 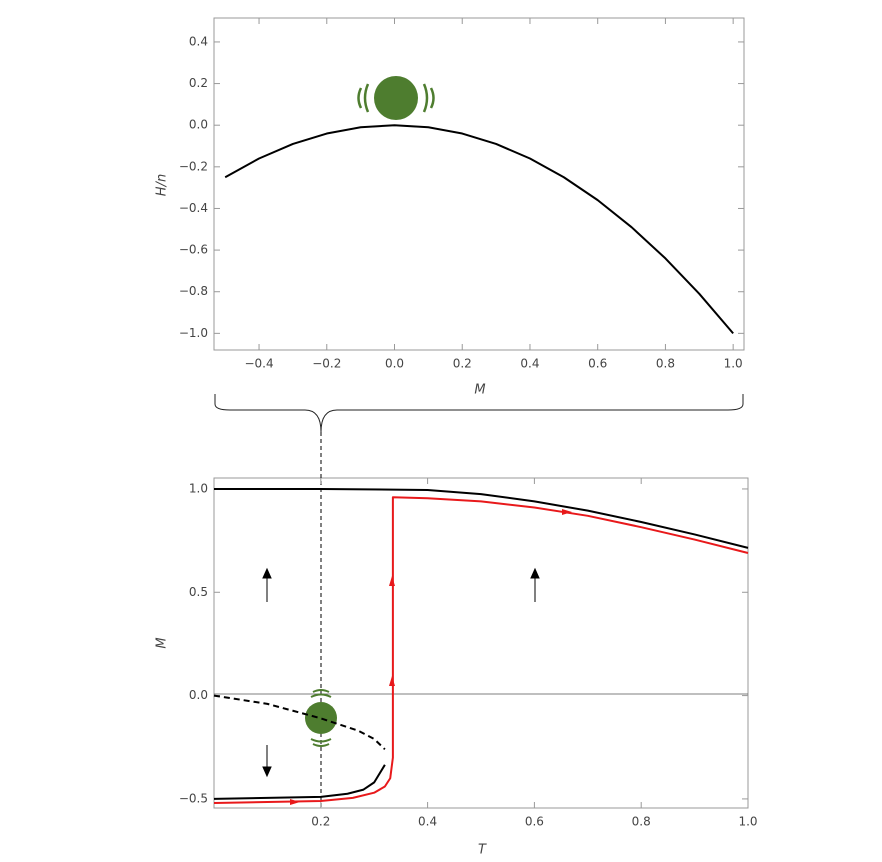 I want to click on y-tick-label: −0.8, so click(x=193, y=291).